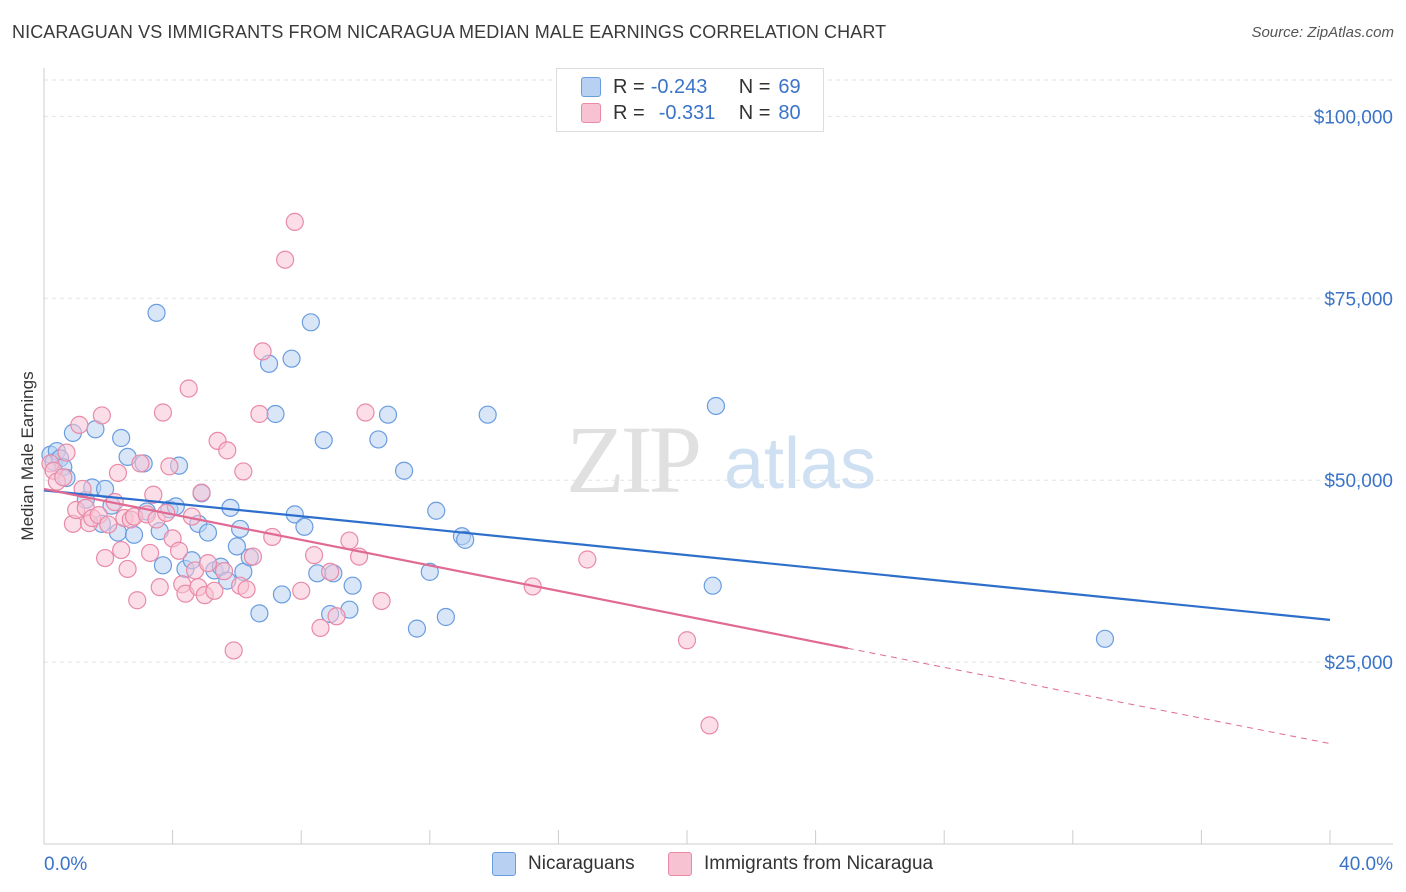 The image size is (1406, 892). What do you see at coordinates (1322, 32) in the screenshot?
I see `chart-source: Source: ZipAtlas.com` at bounding box center [1322, 32].